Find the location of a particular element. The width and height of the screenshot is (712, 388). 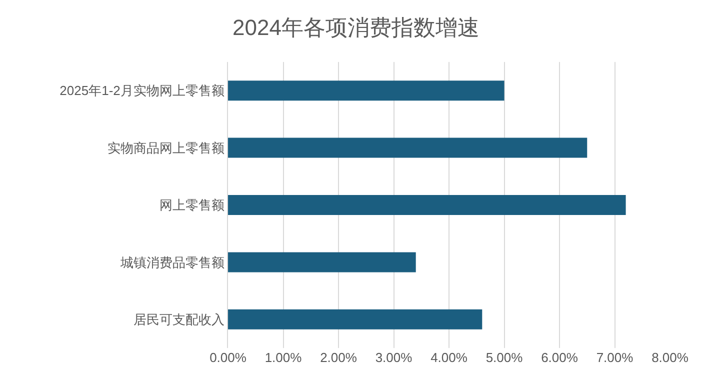

y-tick-label: 2025年1-2月实物网上零售额 is located at coordinates (142, 90).